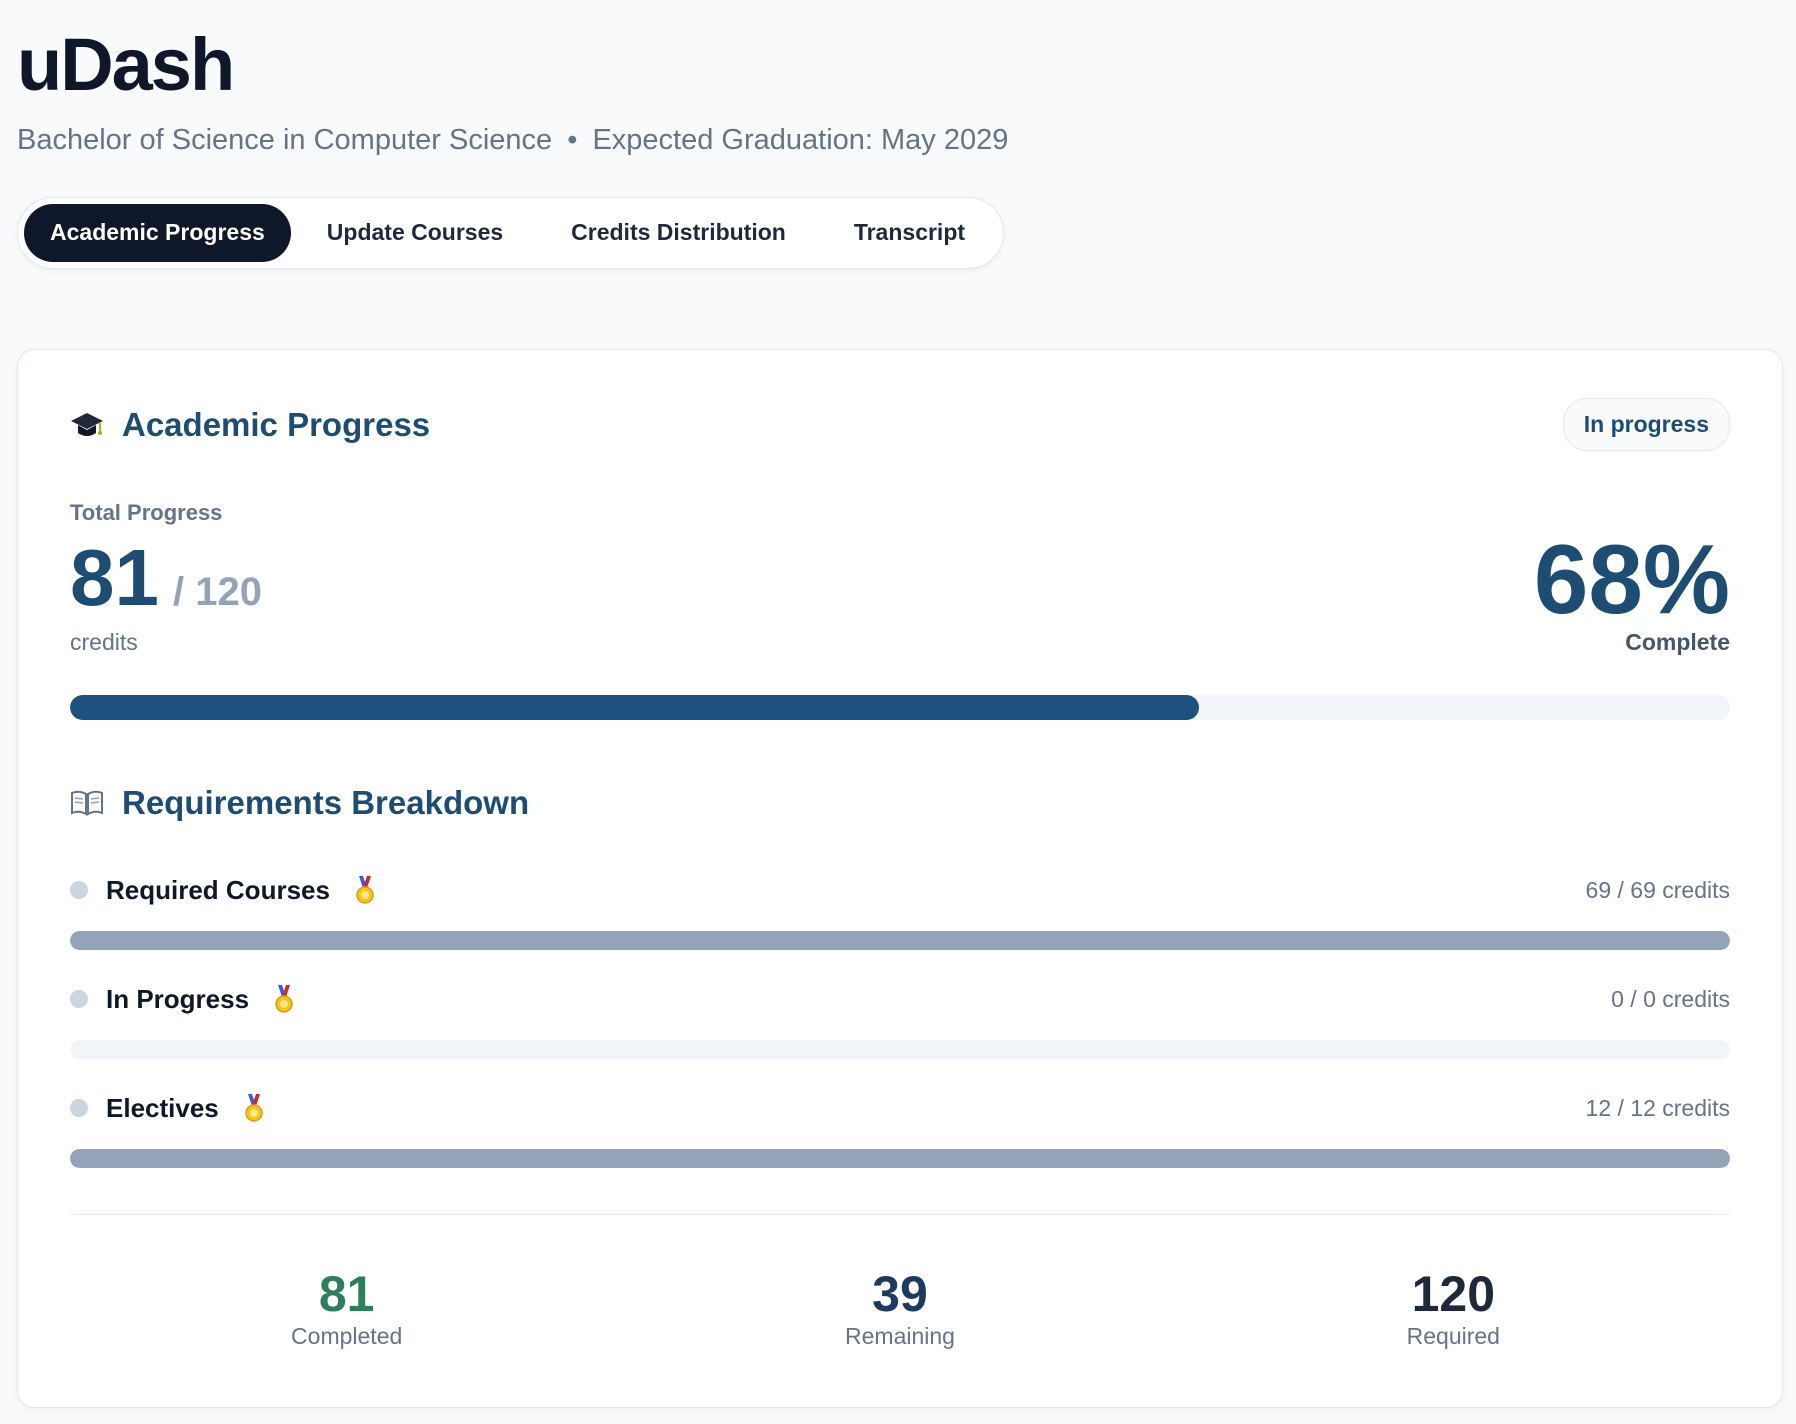 The image size is (1796, 1424). What do you see at coordinates (347, 1335) in the screenshot?
I see `stat-label: Completed` at bounding box center [347, 1335].